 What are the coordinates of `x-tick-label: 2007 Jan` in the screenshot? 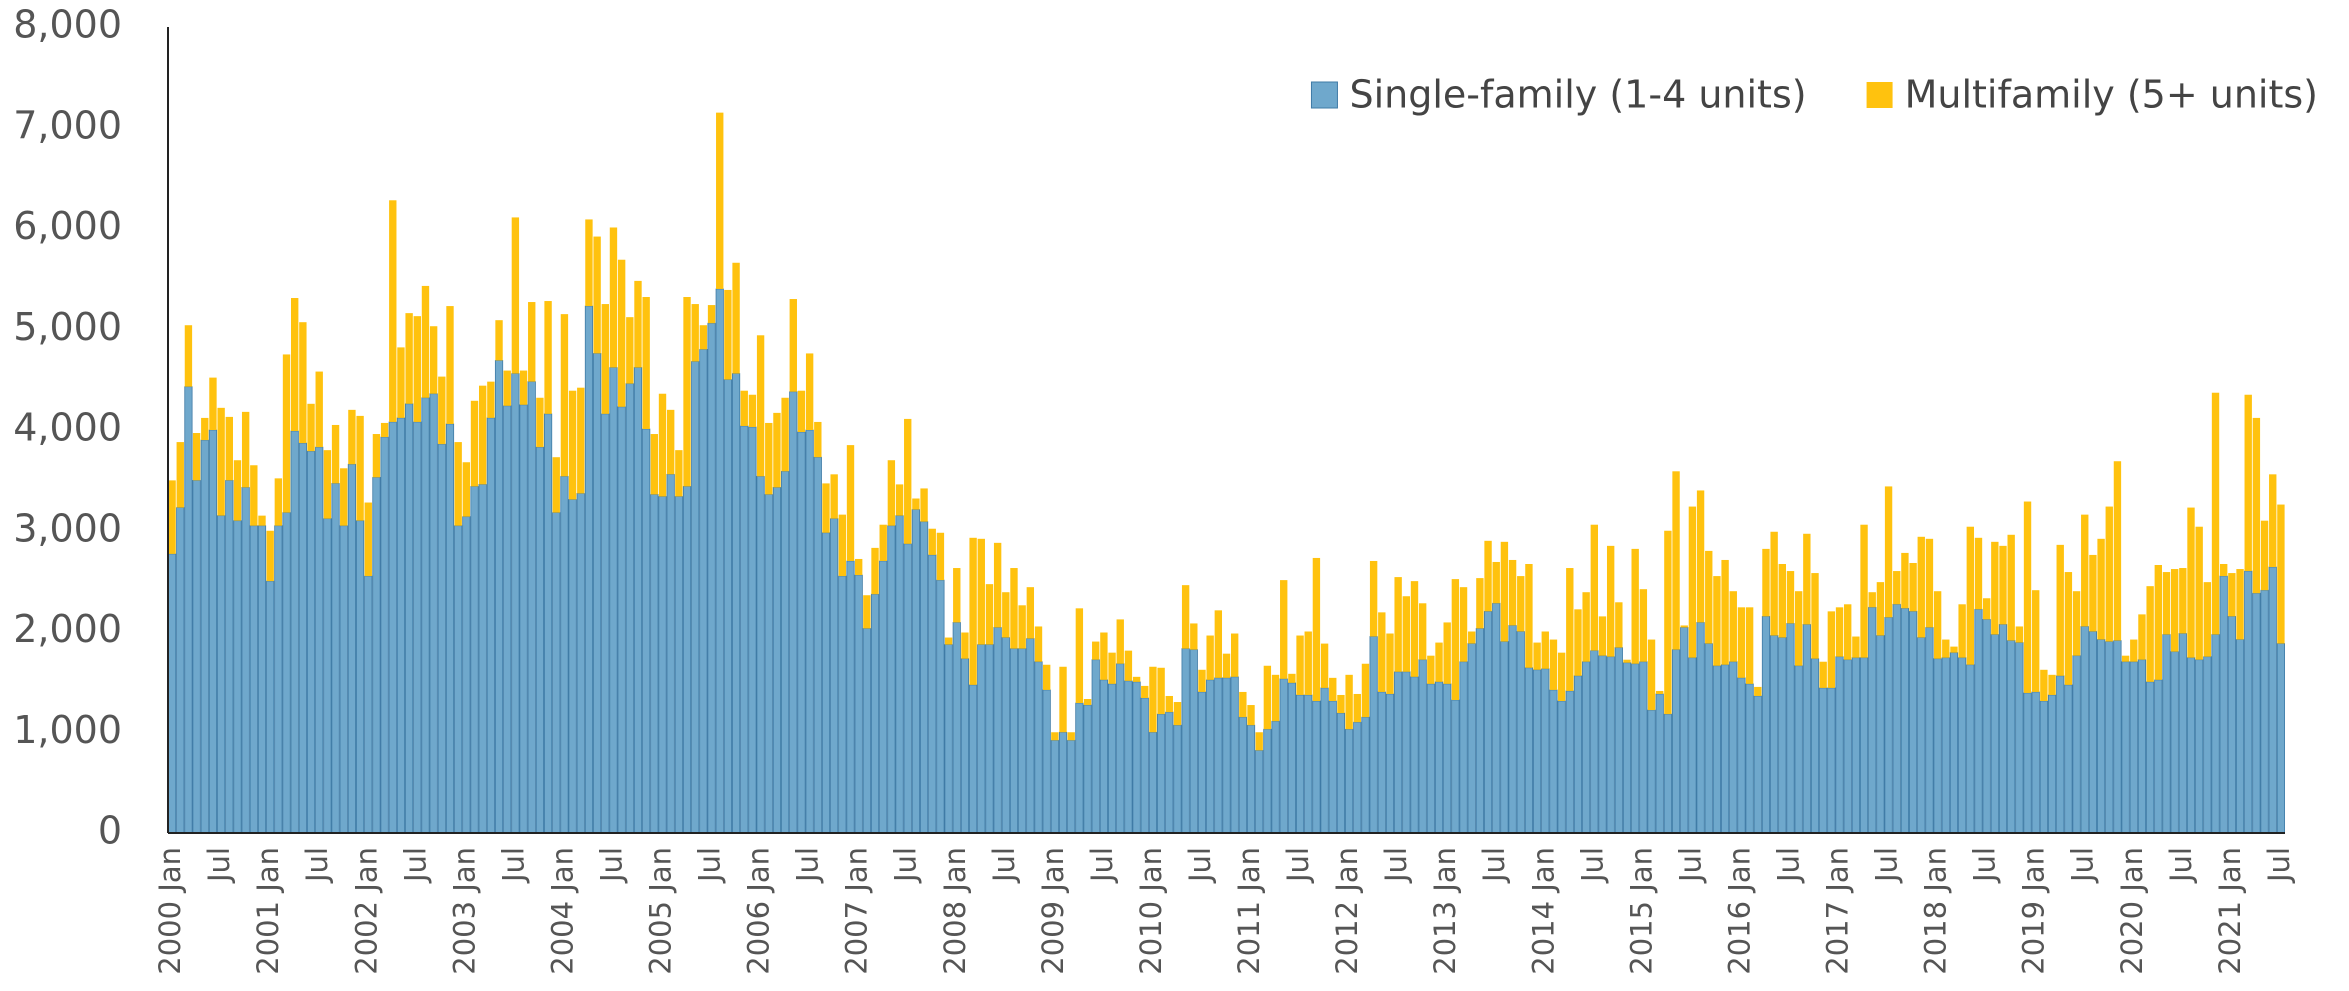 It's located at (857, 911).